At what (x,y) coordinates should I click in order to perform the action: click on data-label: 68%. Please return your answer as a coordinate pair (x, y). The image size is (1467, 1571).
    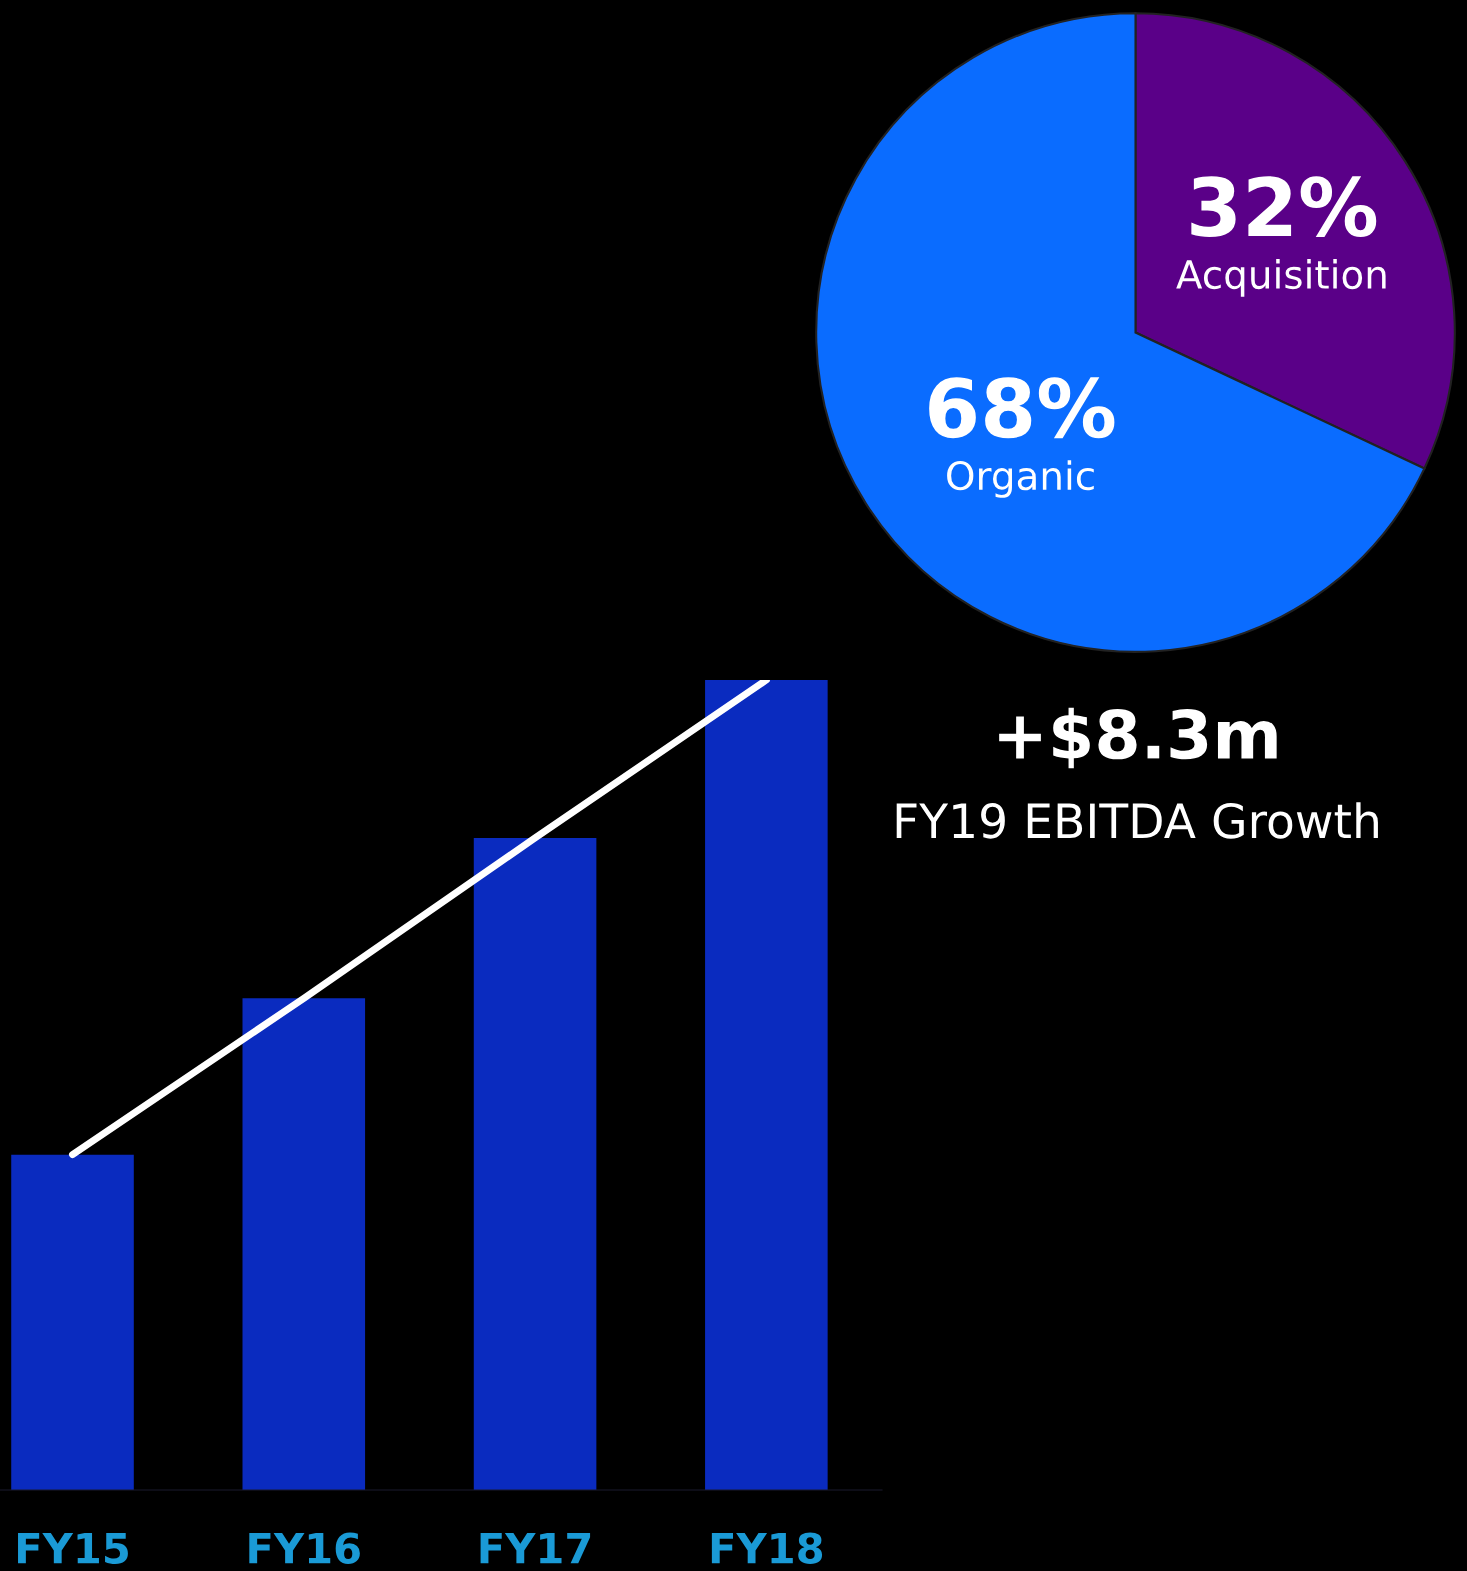
    Looking at the image, I should click on (1022, 408).